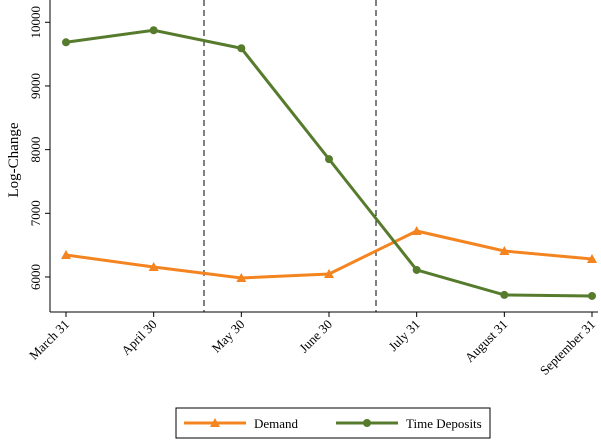 This screenshot has height=442, width=601. What do you see at coordinates (567, 347) in the screenshot?
I see `x-tick-label: September 31` at bounding box center [567, 347].